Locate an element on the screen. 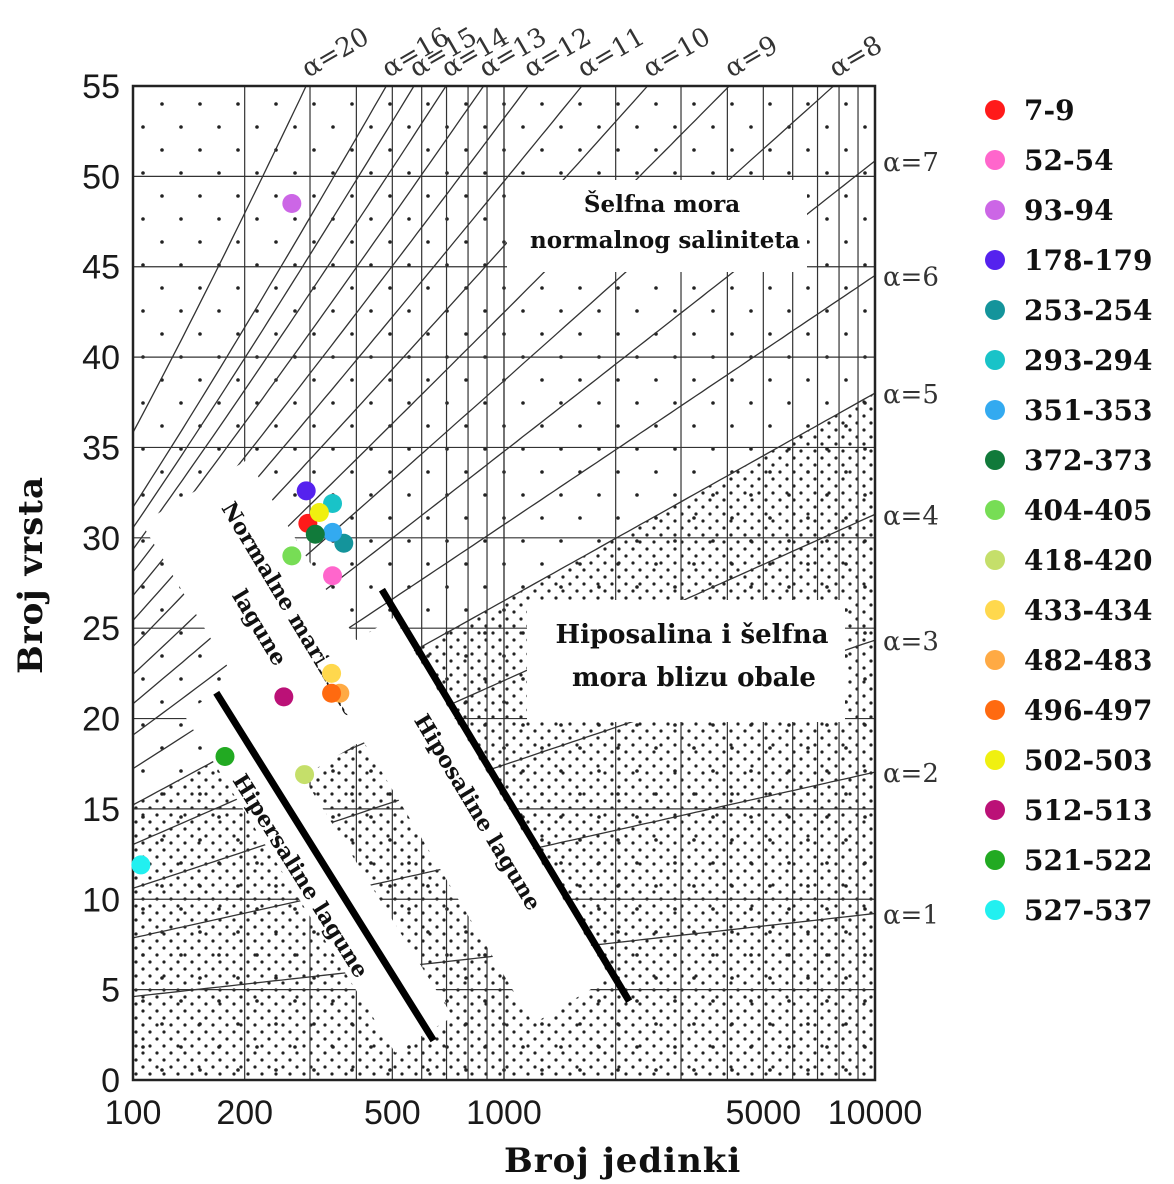  legend-label: 502-503 is located at coordinates (1088, 760).